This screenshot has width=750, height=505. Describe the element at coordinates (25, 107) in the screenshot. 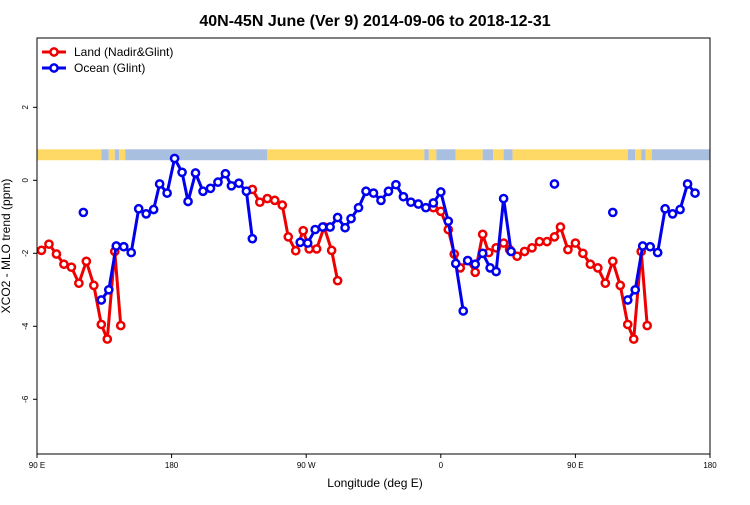

I see `y-tick-label-0: 2` at that location.